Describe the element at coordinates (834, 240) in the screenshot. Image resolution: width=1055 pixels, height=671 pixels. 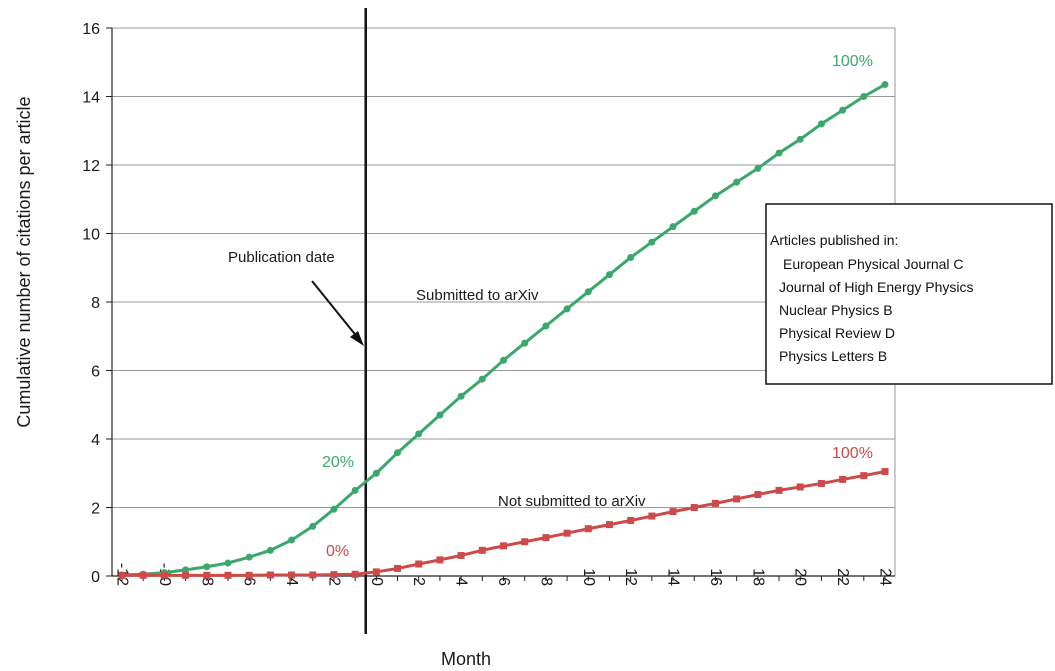
I see `legend-heading: Articles published in:` at that location.